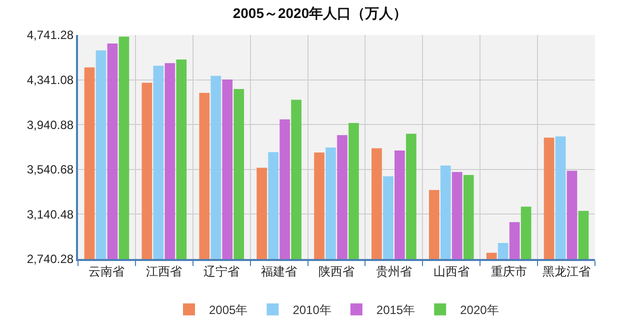  Describe the element at coordinates (394, 271) in the screenshot. I see `x-tick-label: 贵州省` at that location.